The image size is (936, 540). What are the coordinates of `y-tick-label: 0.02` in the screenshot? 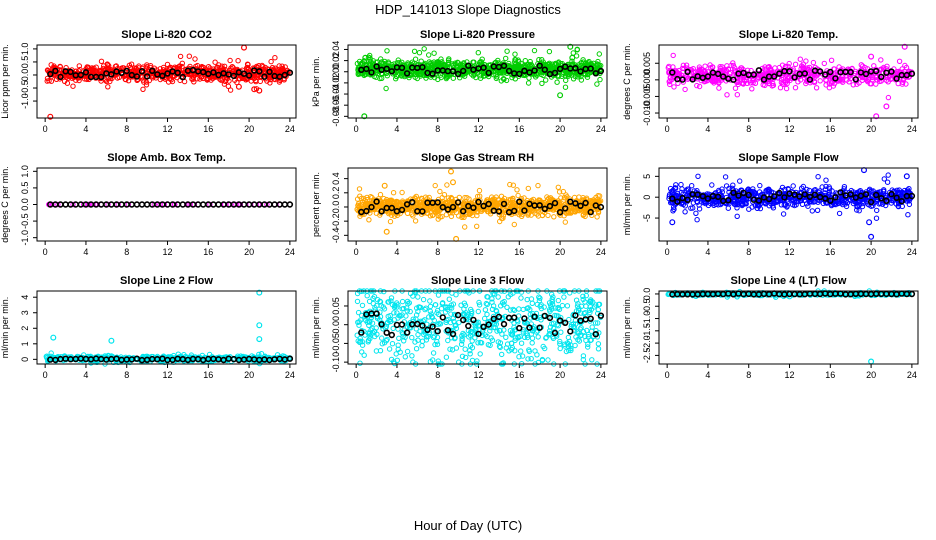 It's located at (336, 61).